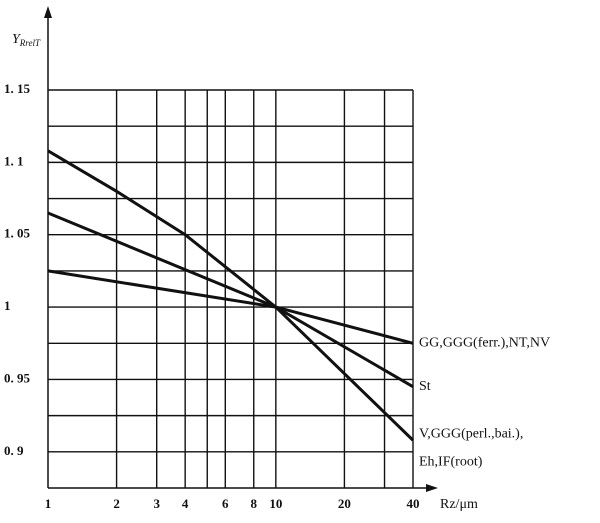  What do you see at coordinates (413, 503) in the screenshot?
I see `x-tick-label: 40` at bounding box center [413, 503].